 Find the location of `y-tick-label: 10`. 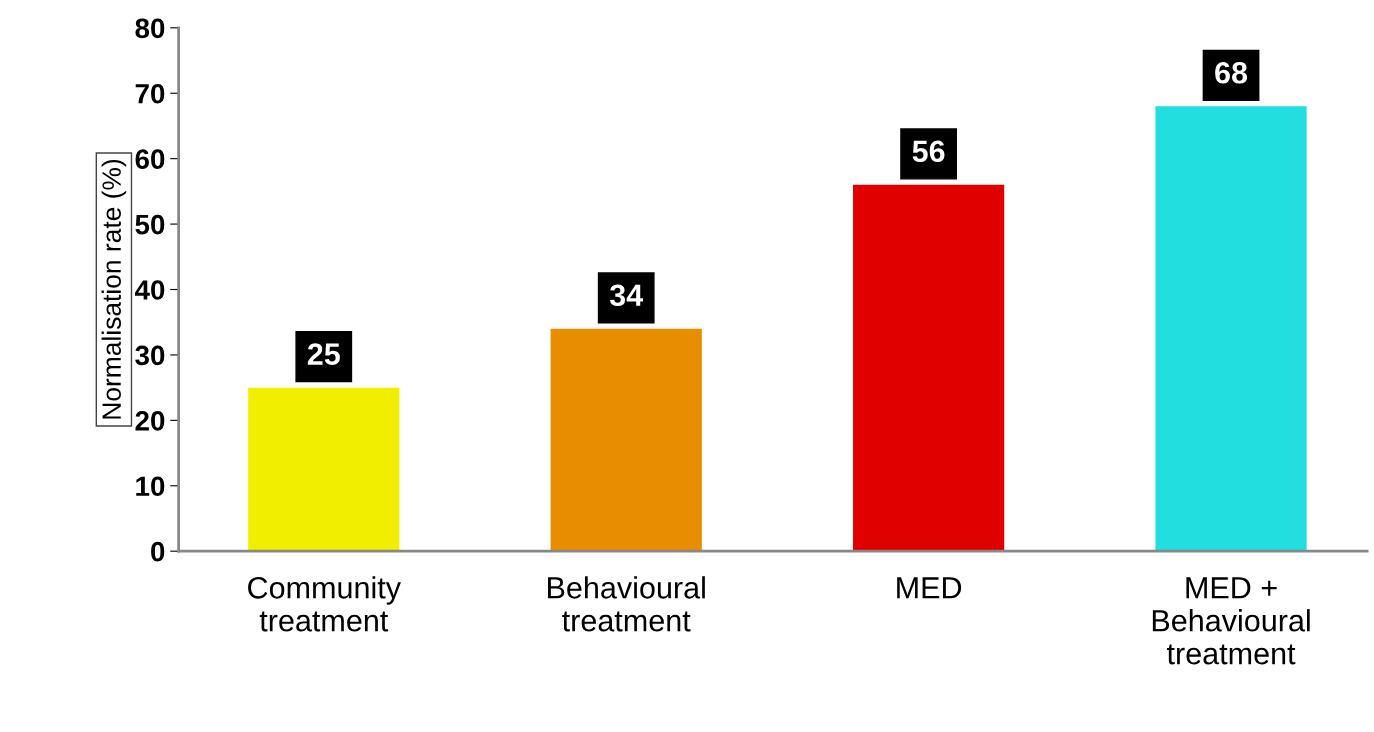

y-tick-label: 10 is located at coordinates (150, 486).